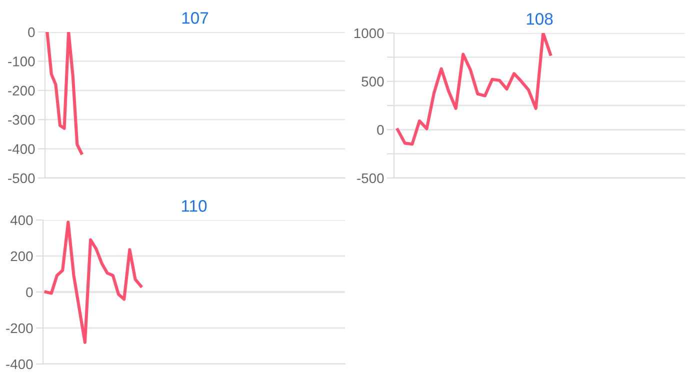 Image resolution: width=700 pixels, height=374 pixels. Describe the element at coordinates (195, 18) in the screenshot. I see `chart-title: 107` at that location.